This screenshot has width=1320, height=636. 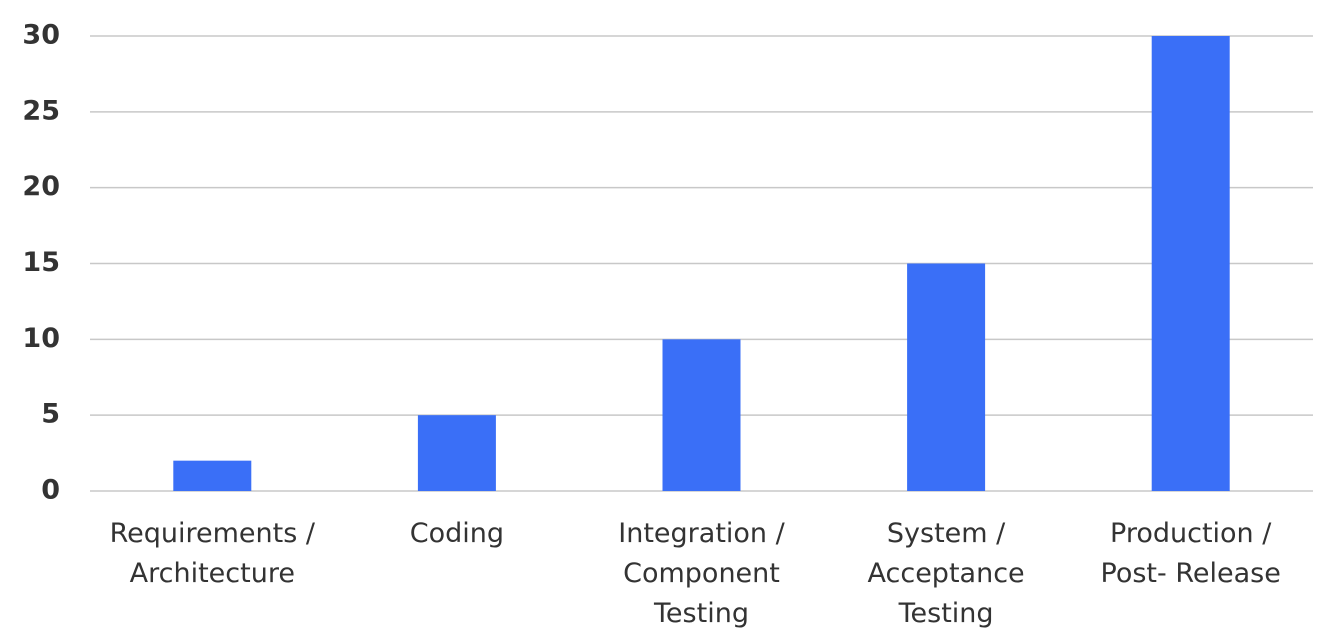 I want to click on y-tick-label: 10, so click(x=41, y=338).